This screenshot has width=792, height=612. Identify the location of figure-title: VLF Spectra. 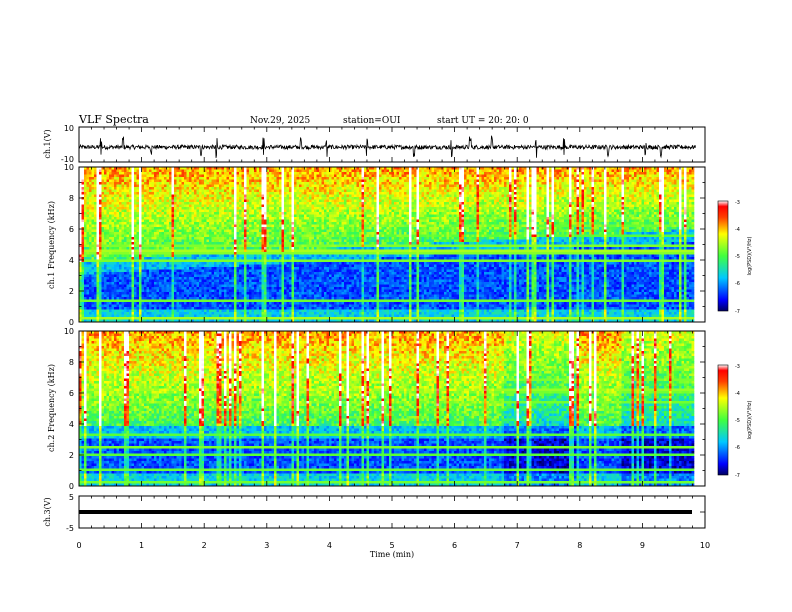
(113, 119).